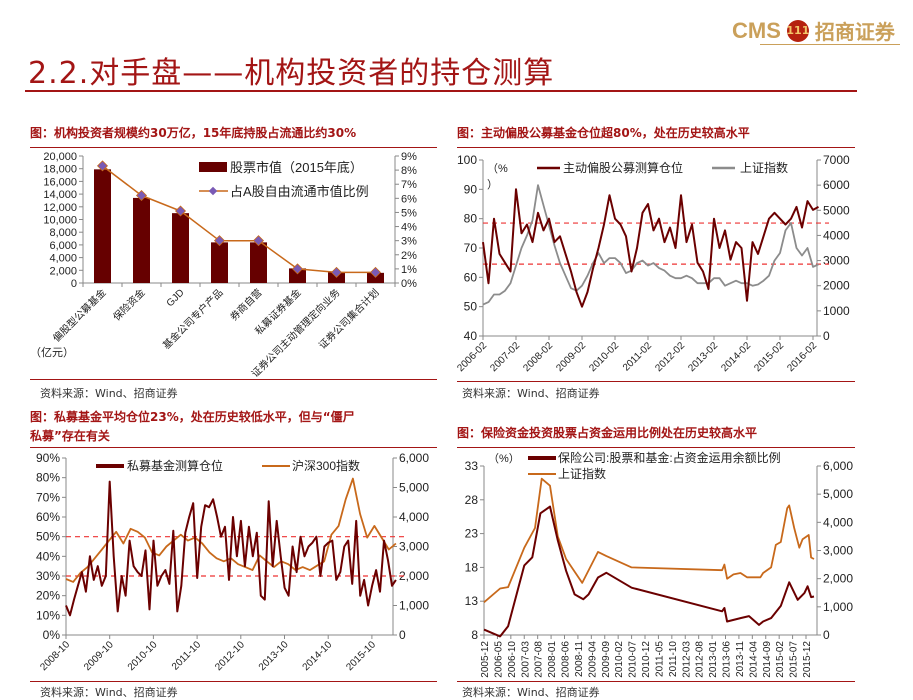 The width and height of the screenshot is (913, 700). Describe the element at coordinates (769, 357) in the screenshot. I see `chart2-x-tick-label: 2015-02` at that location.